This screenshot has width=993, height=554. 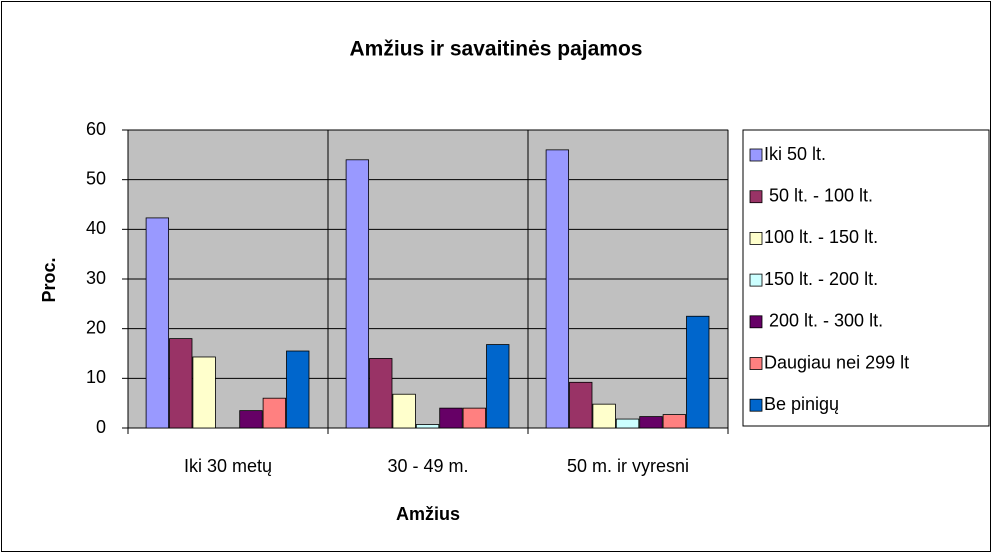 What do you see at coordinates (823, 321) in the screenshot?
I see `legend-label: 200 lt. - 300 lt.` at bounding box center [823, 321].